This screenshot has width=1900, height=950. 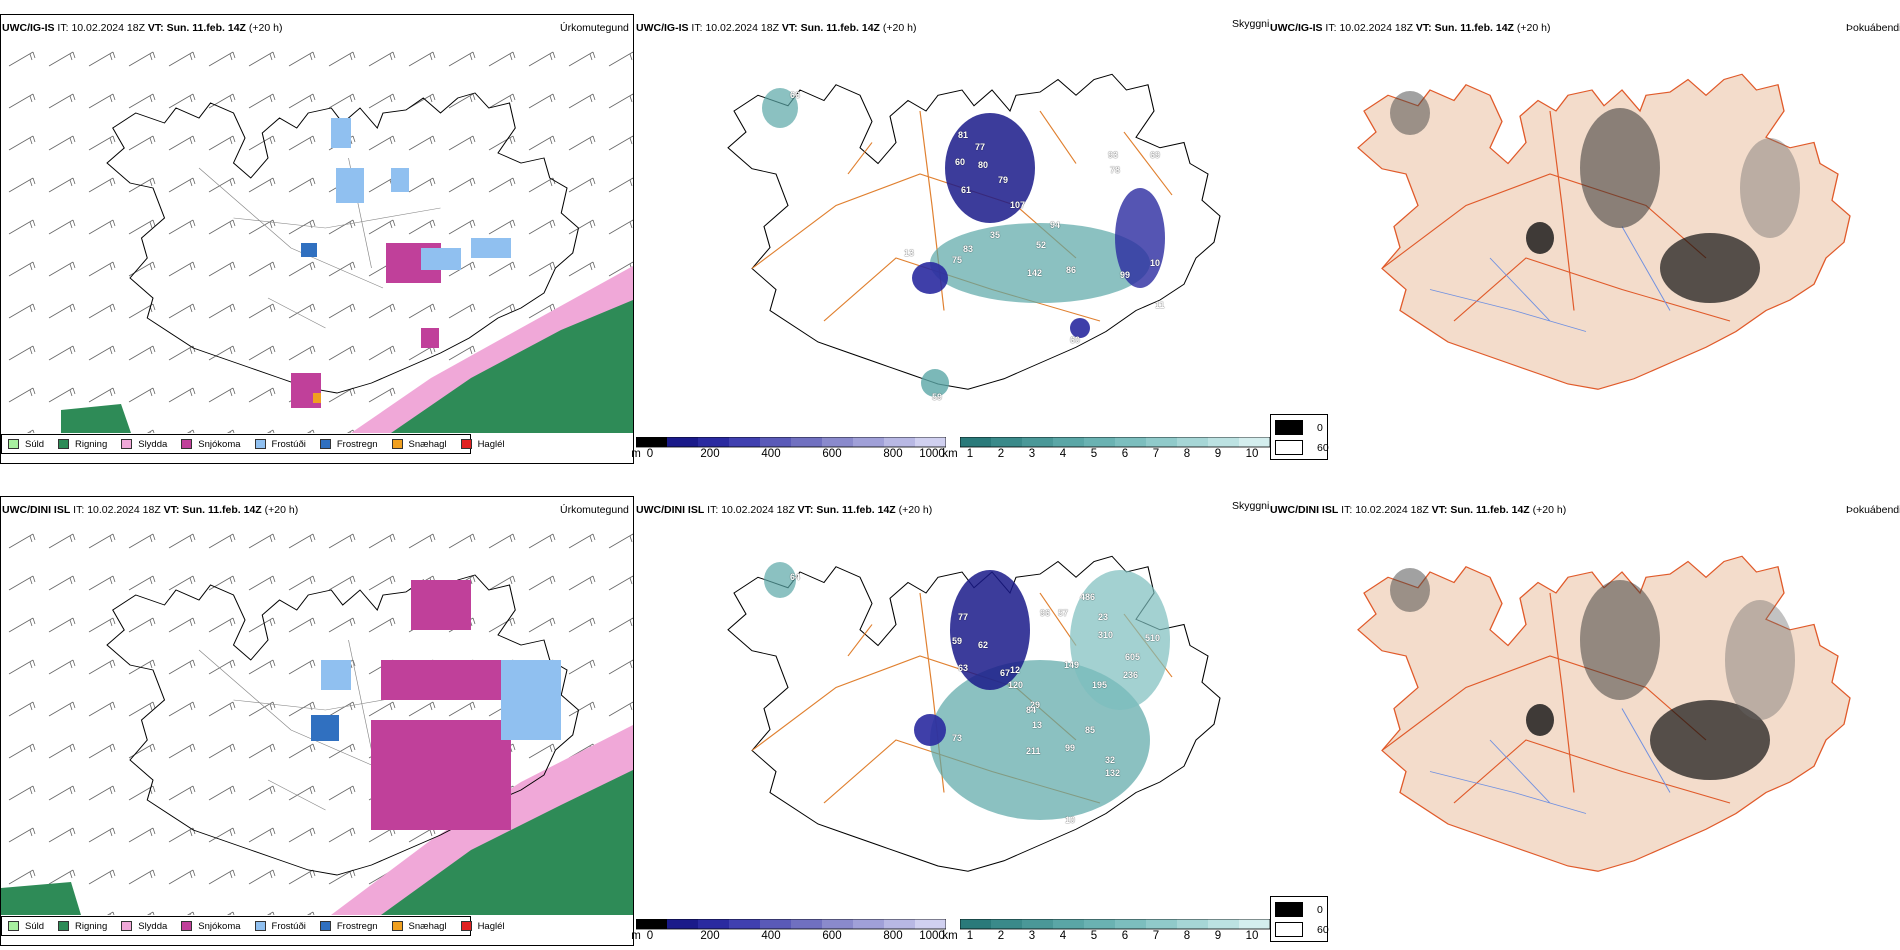 I want to click on fog-legend-row: 0, so click(x=1299, y=909).